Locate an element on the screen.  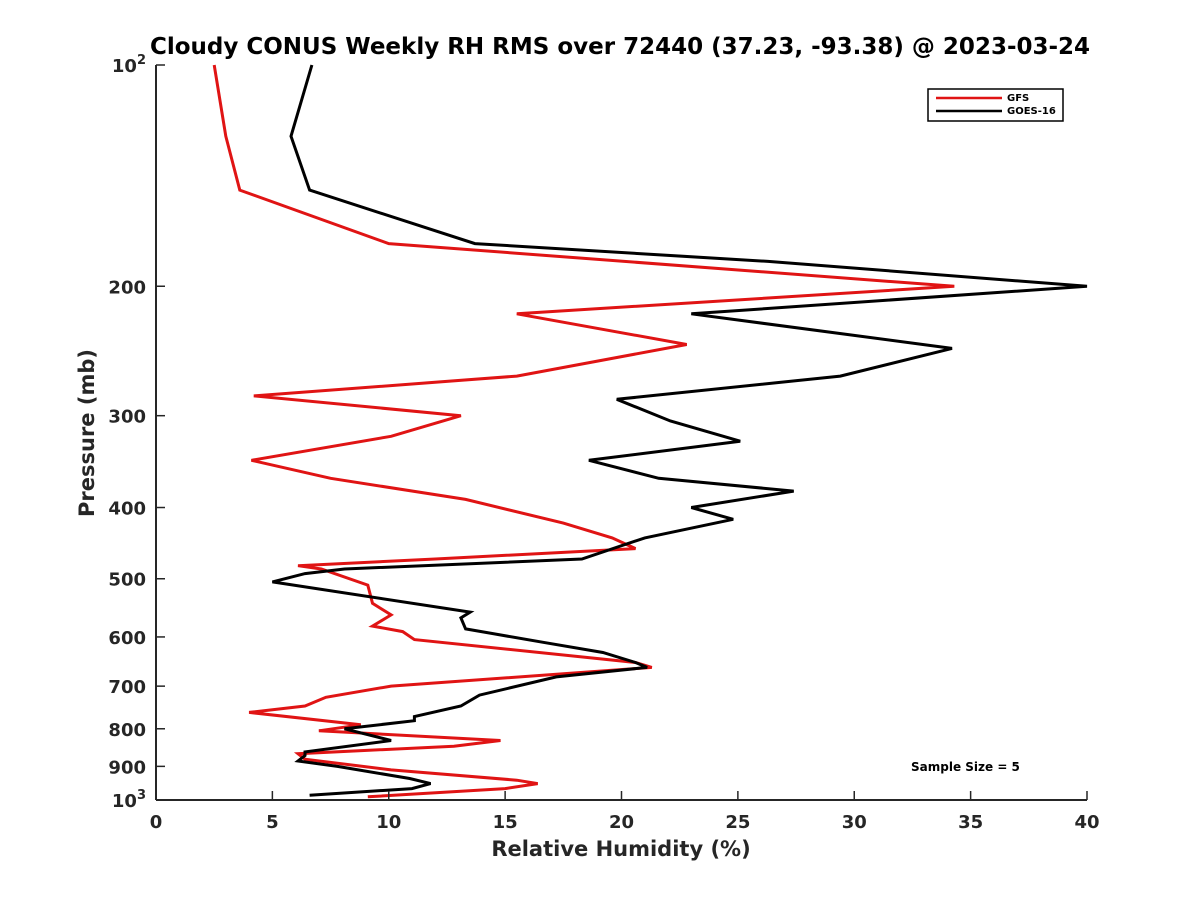
x-tick-label: 35 is located at coordinates (970, 822).